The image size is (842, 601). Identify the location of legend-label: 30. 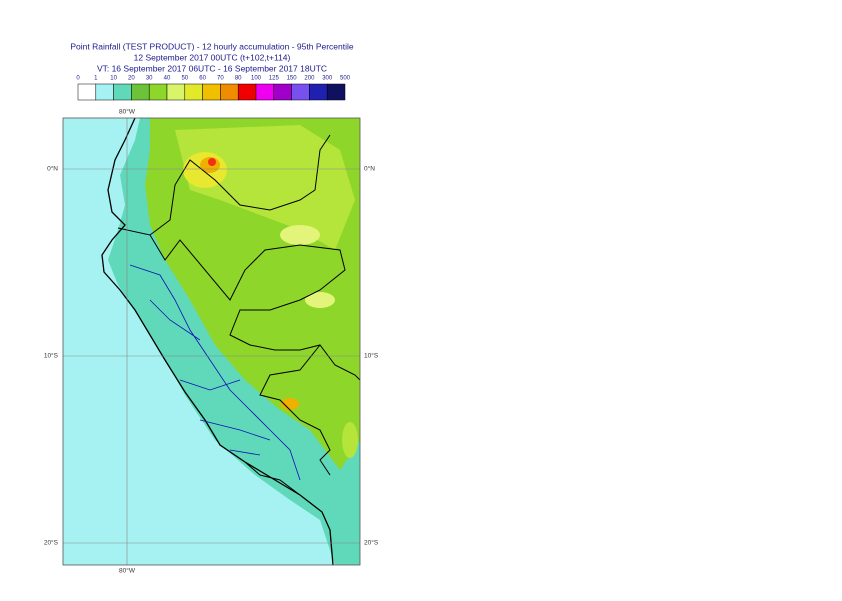
(149, 79).